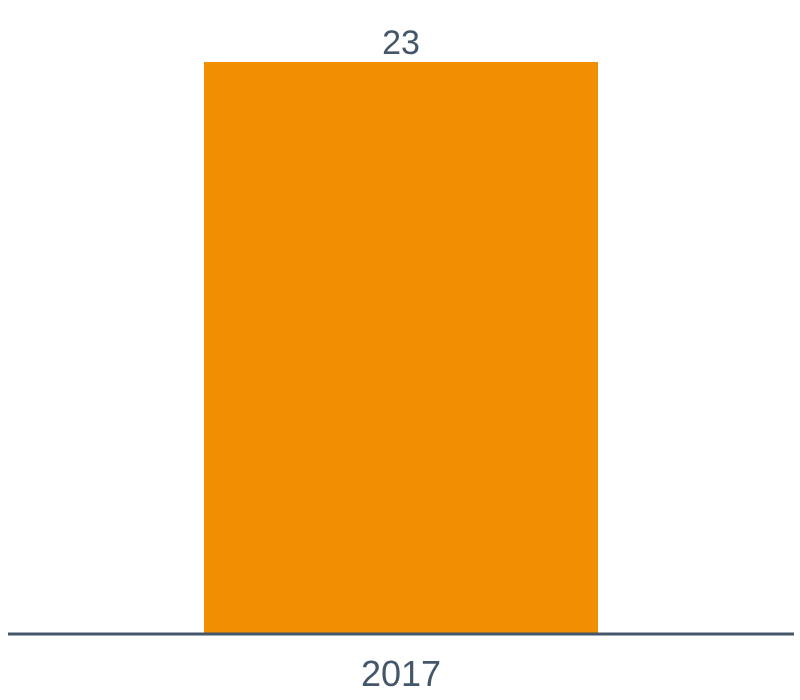  I want to click on x-tick-labels-group: 2017, so click(401, 673).